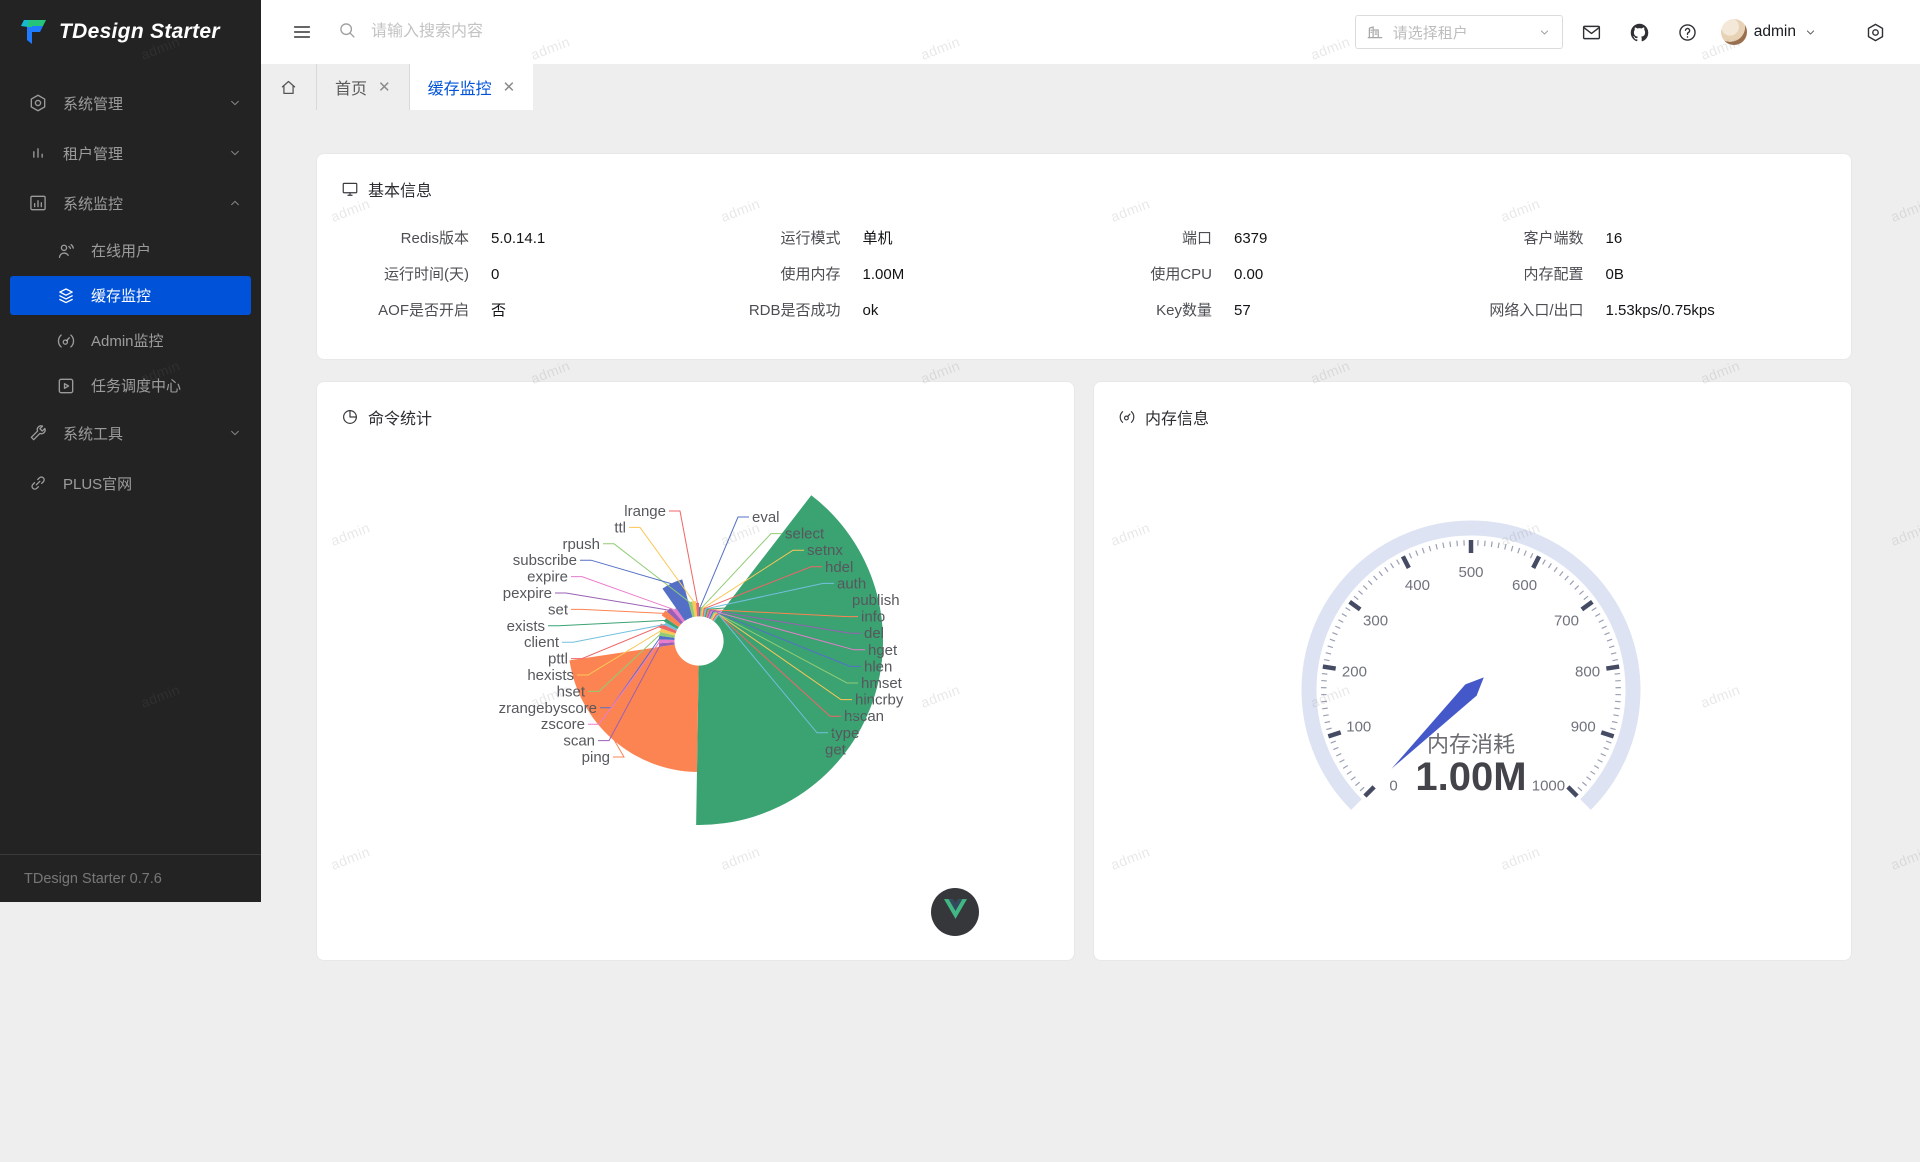  Describe the element at coordinates (460, 87) in the screenshot. I see `tab-label: 缓存监控` at that location.